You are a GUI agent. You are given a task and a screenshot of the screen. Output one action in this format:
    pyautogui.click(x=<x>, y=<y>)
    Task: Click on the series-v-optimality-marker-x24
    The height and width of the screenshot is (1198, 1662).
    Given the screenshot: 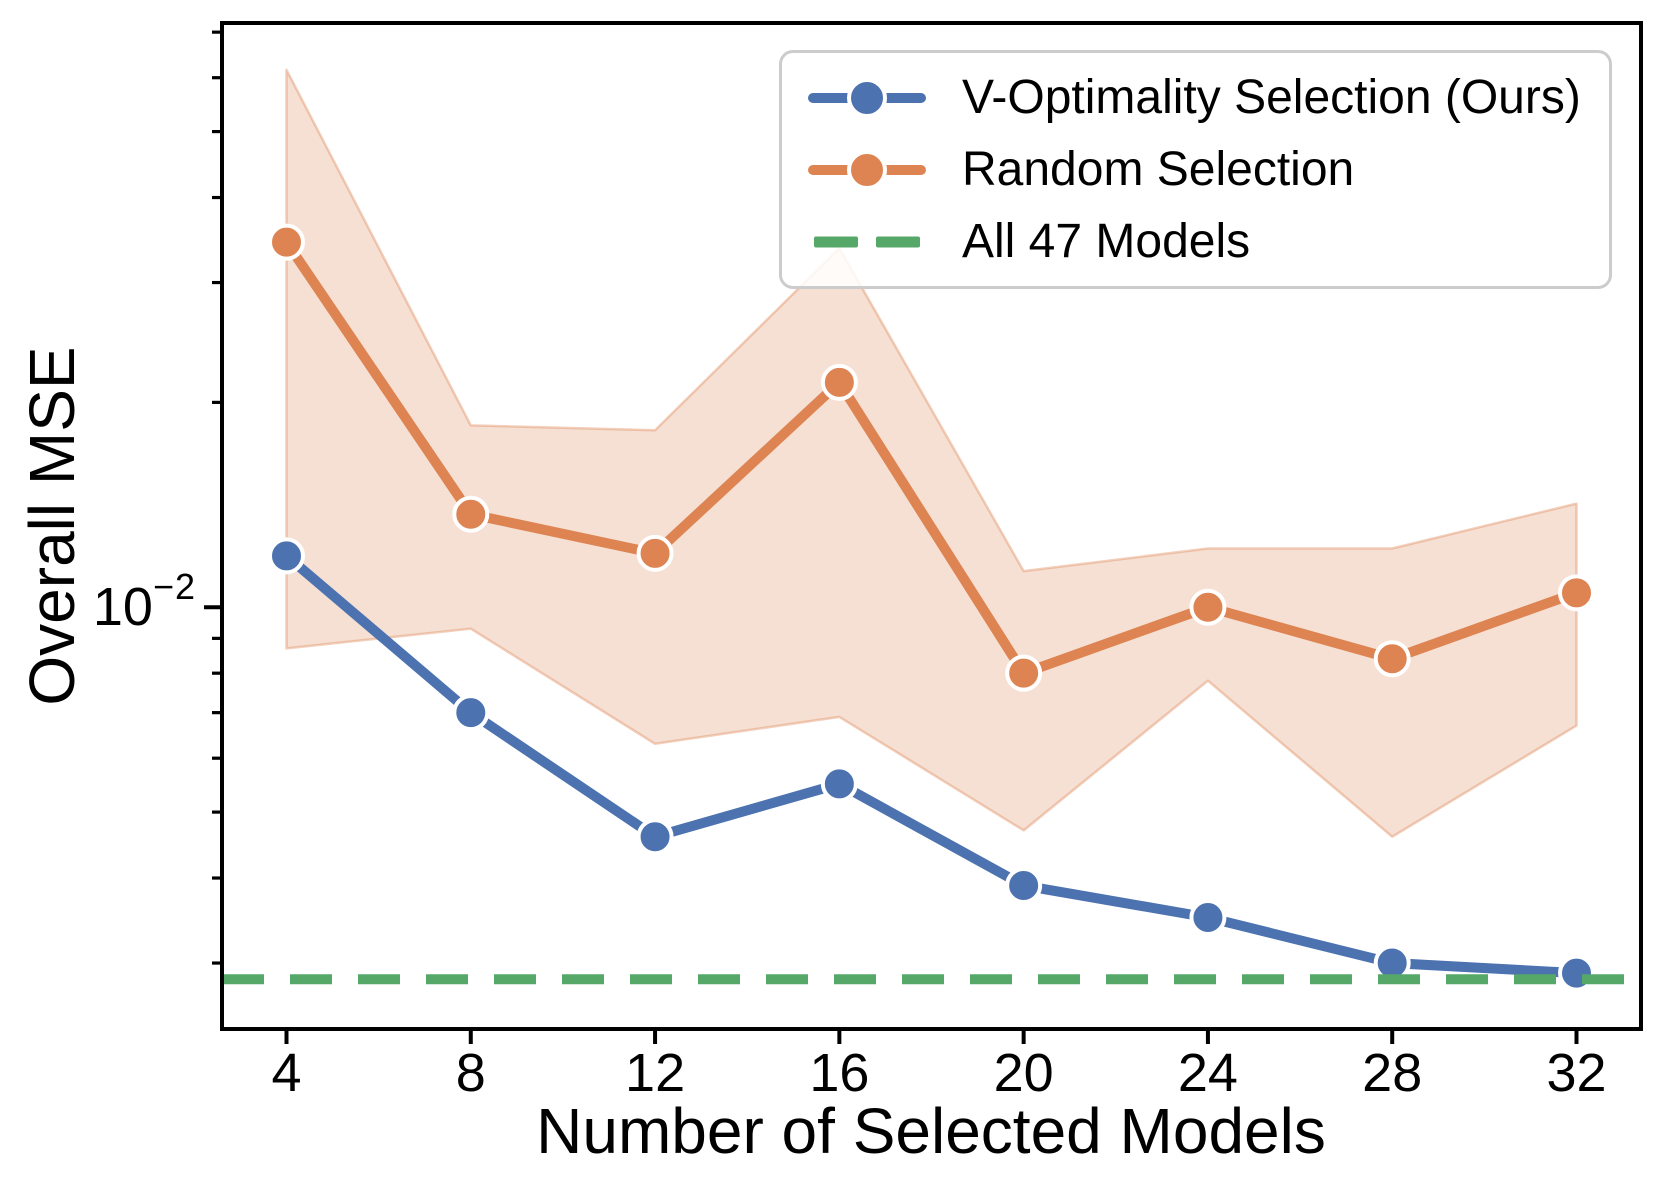 What is the action you would take?
    pyautogui.click(x=1208, y=917)
    